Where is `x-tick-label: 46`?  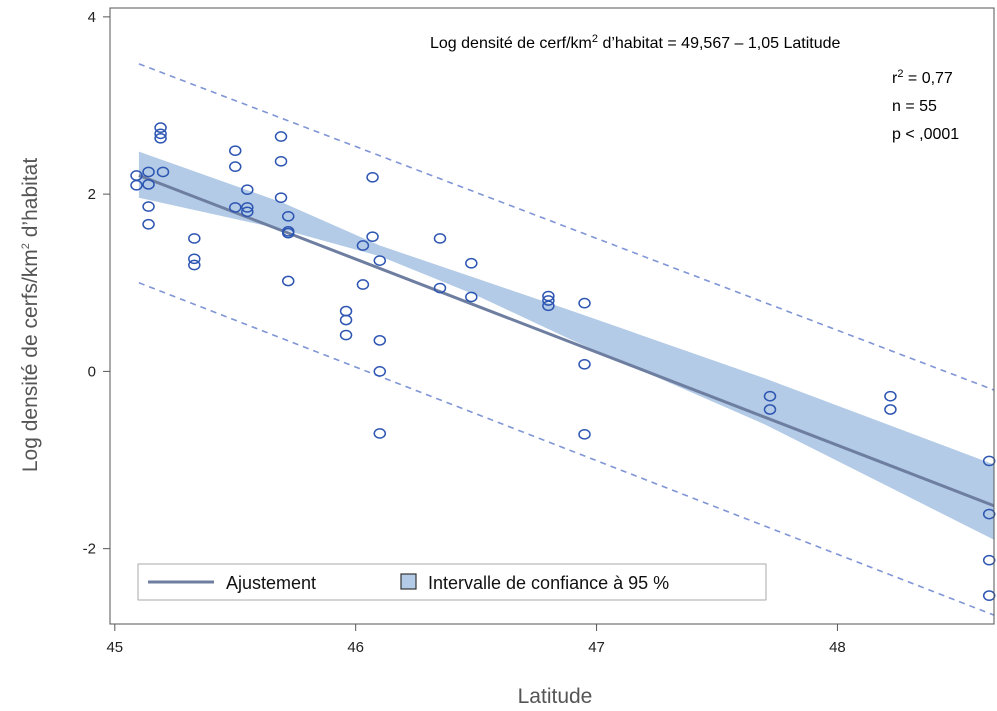 x-tick-label: 46 is located at coordinates (355, 647).